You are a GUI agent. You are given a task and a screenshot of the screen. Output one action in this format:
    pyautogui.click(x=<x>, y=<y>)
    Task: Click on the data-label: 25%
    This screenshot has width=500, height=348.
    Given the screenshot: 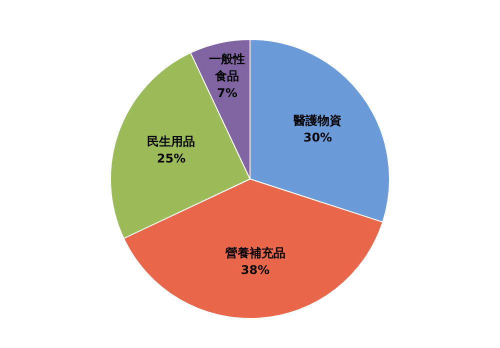 What is the action you would take?
    pyautogui.click(x=171, y=158)
    